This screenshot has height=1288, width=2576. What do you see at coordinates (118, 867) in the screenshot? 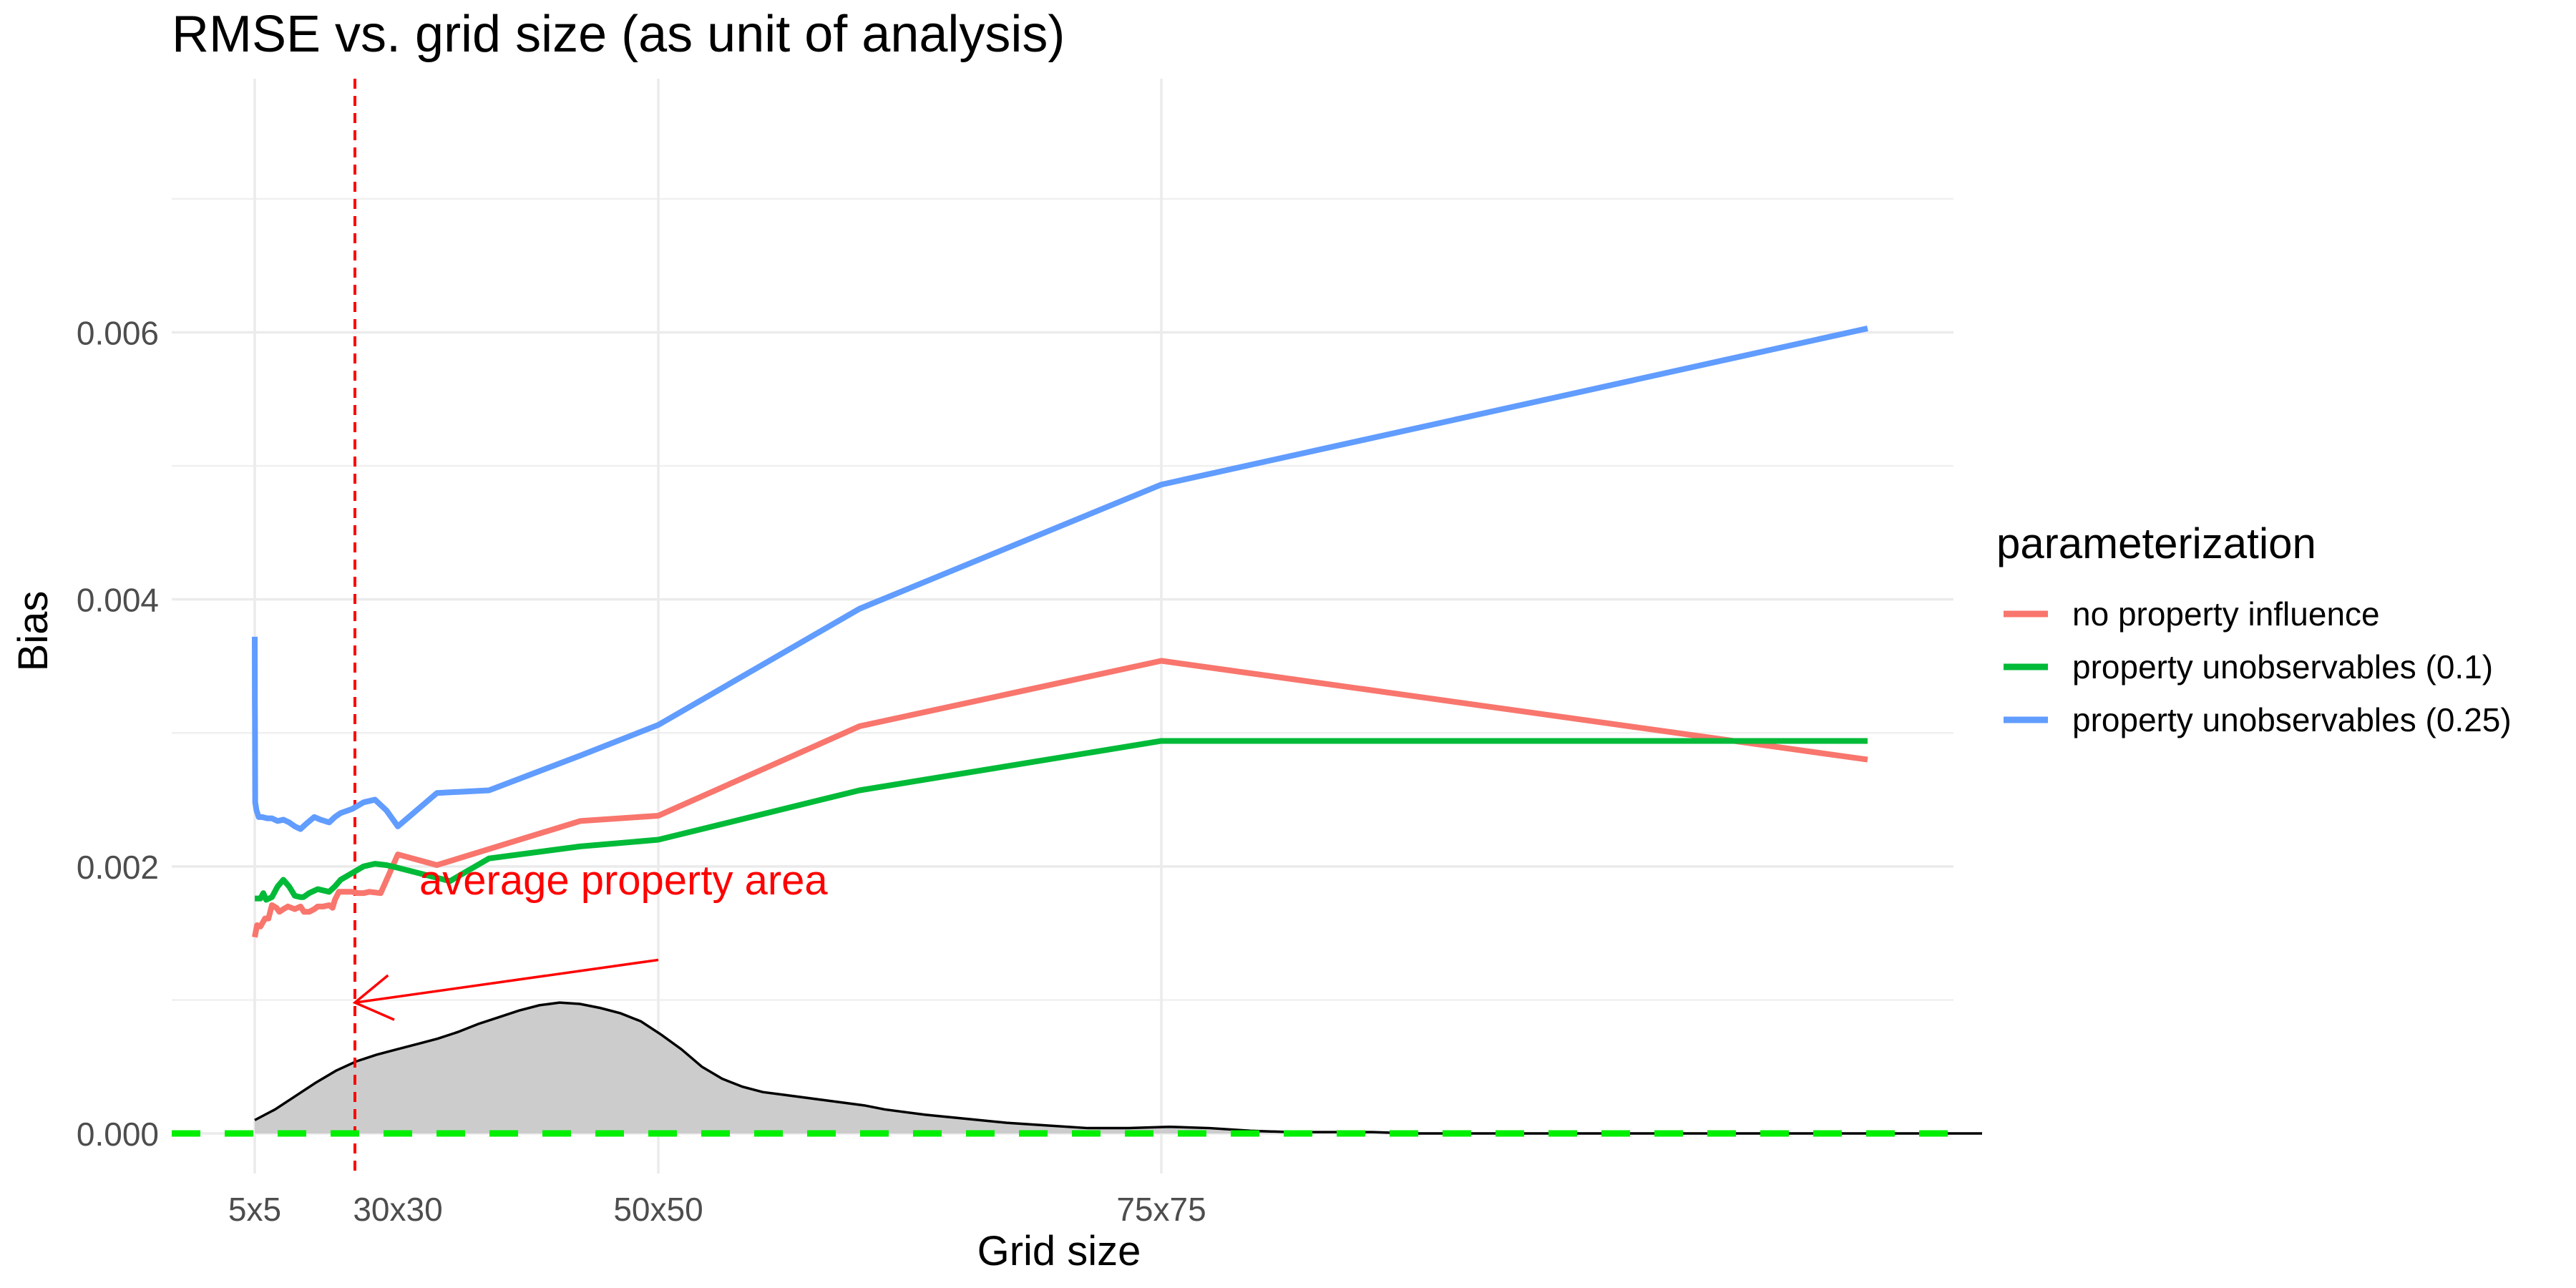
I see `y-tick-label: 0.002` at bounding box center [118, 867].